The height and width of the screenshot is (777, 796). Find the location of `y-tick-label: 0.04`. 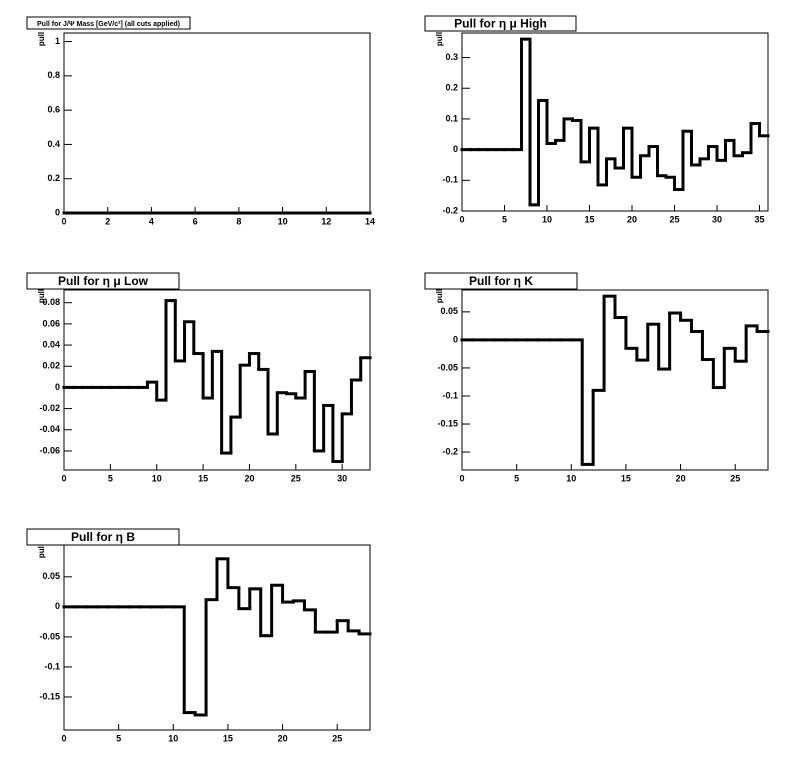

y-tick-label: 0.04 is located at coordinates (51, 344).